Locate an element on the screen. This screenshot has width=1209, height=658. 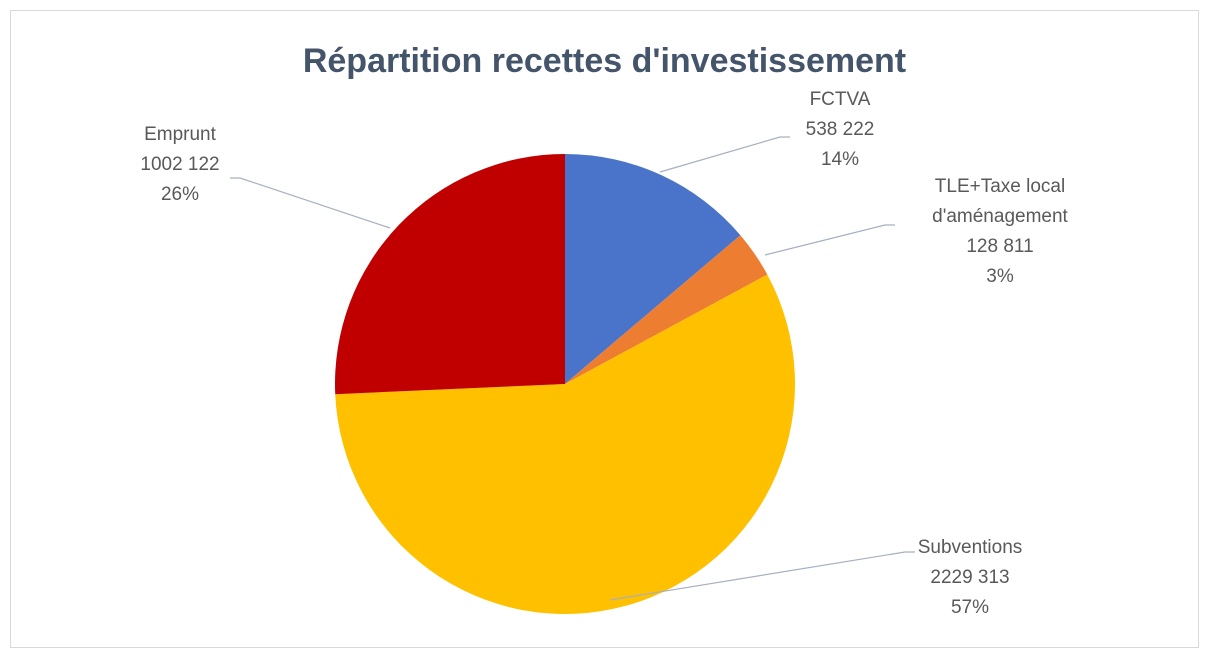
label-name: TLE+Taxe local d'aménagement is located at coordinates (1000, 201).